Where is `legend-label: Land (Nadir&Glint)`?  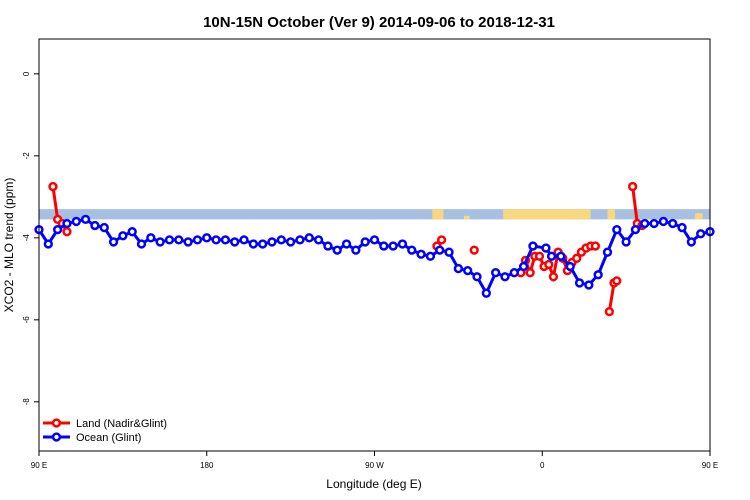
legend-label: Land (Nadir&Glint) is located at coordinates (121, 424).